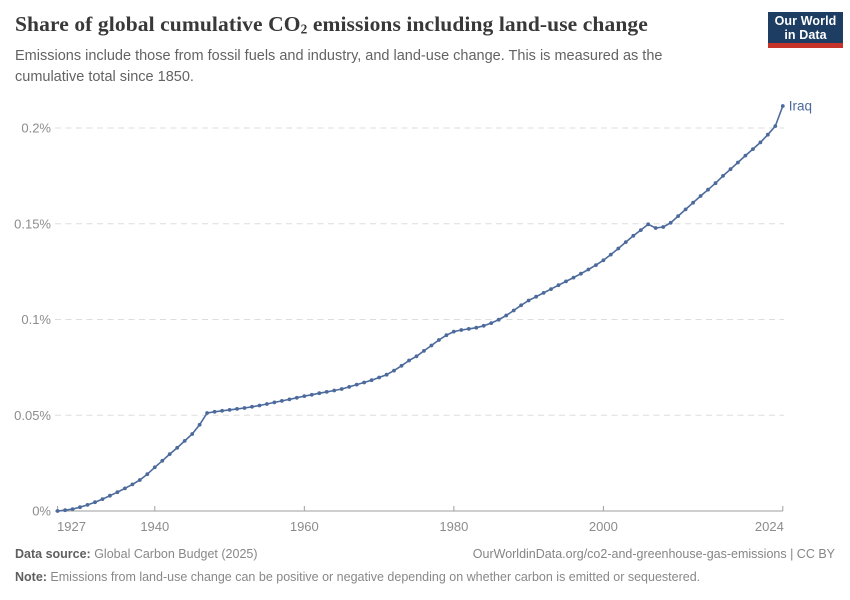  I want to click on series-end-label: Iraq, so click(800, 105).